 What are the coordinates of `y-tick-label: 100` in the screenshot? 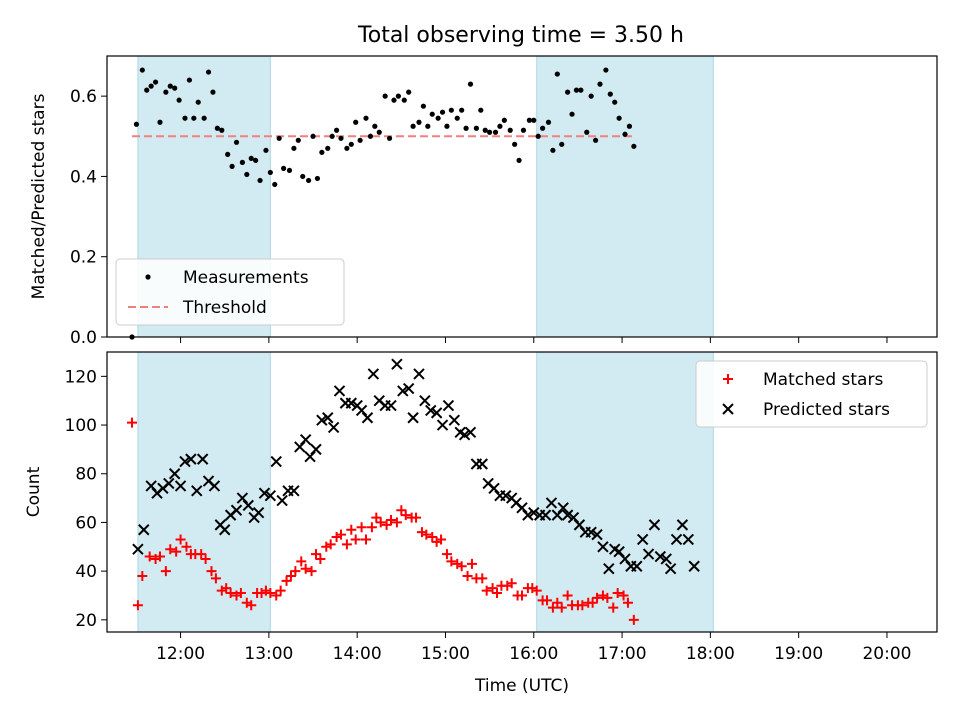 It's located at (81, 426).